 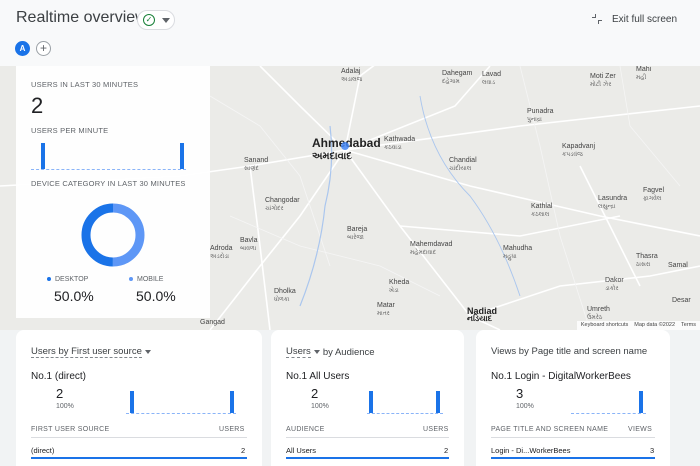 I want to click on map-label: Nadiad નડિયાદ, so click(x=482, y=314).